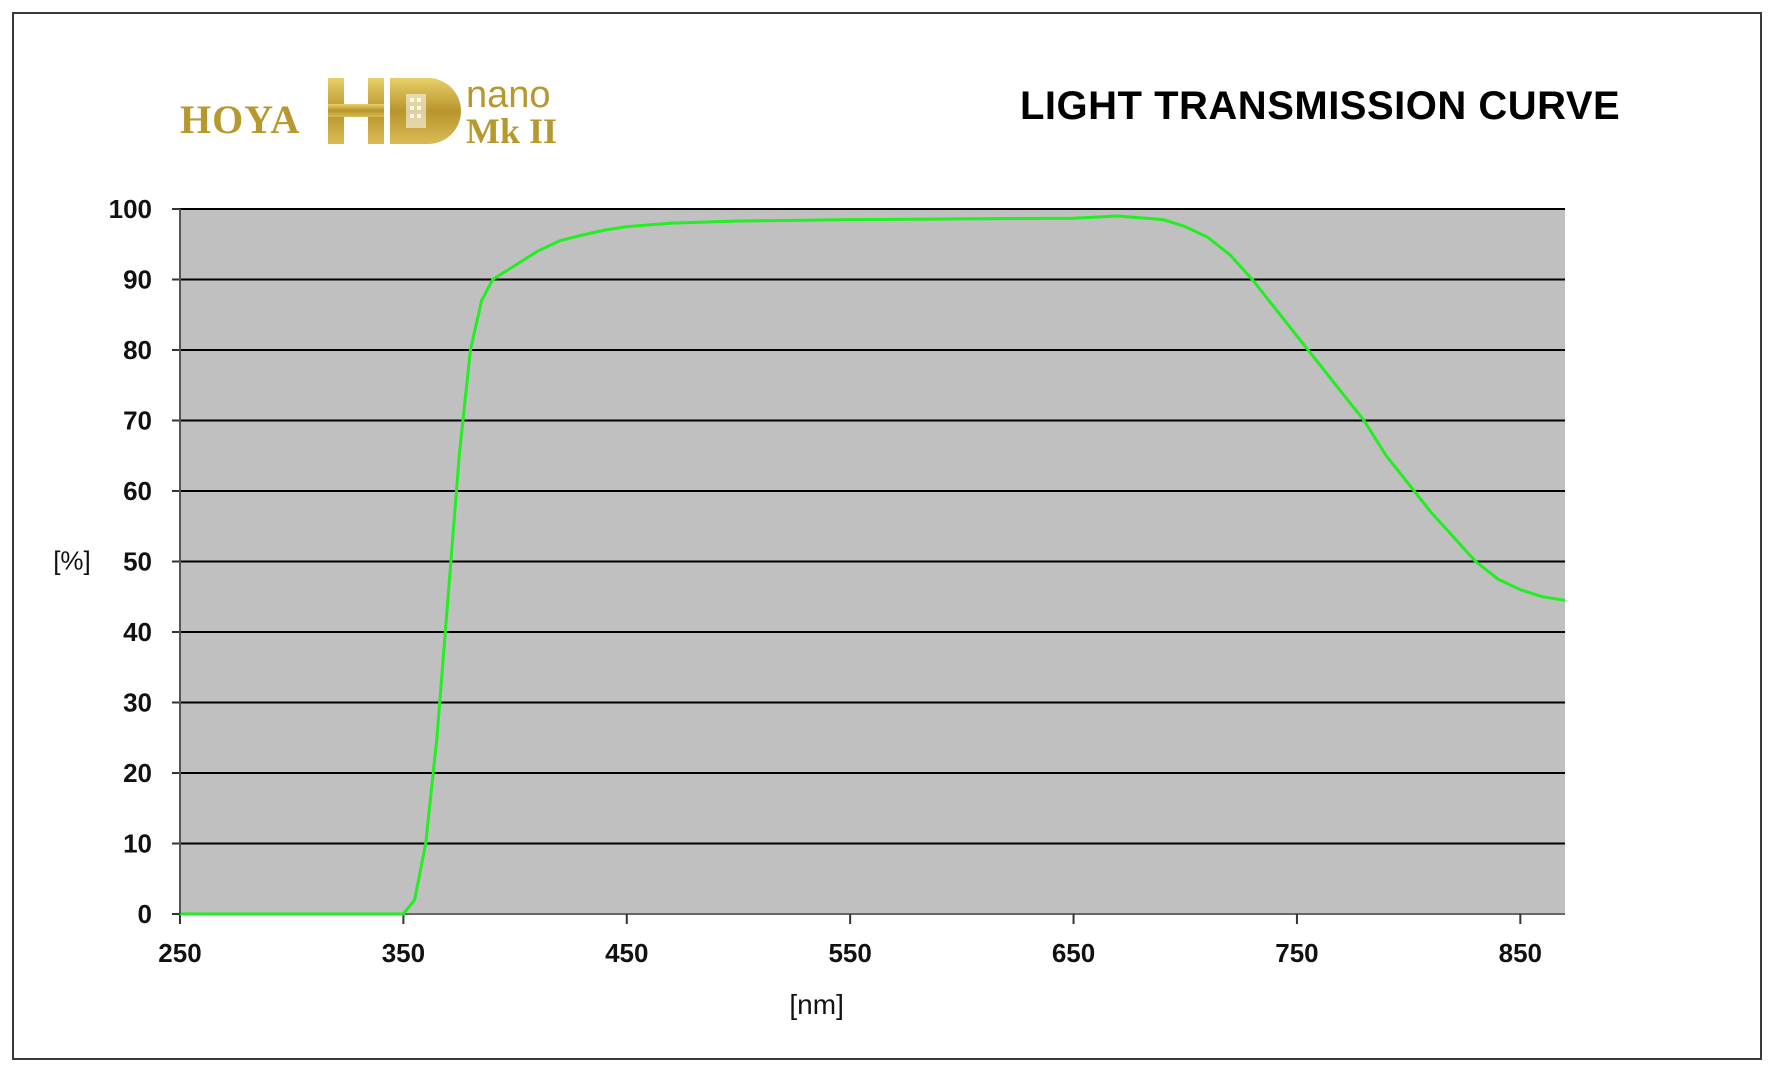  I want to click on logo-brand-text: HOYA, so click(240, 119).